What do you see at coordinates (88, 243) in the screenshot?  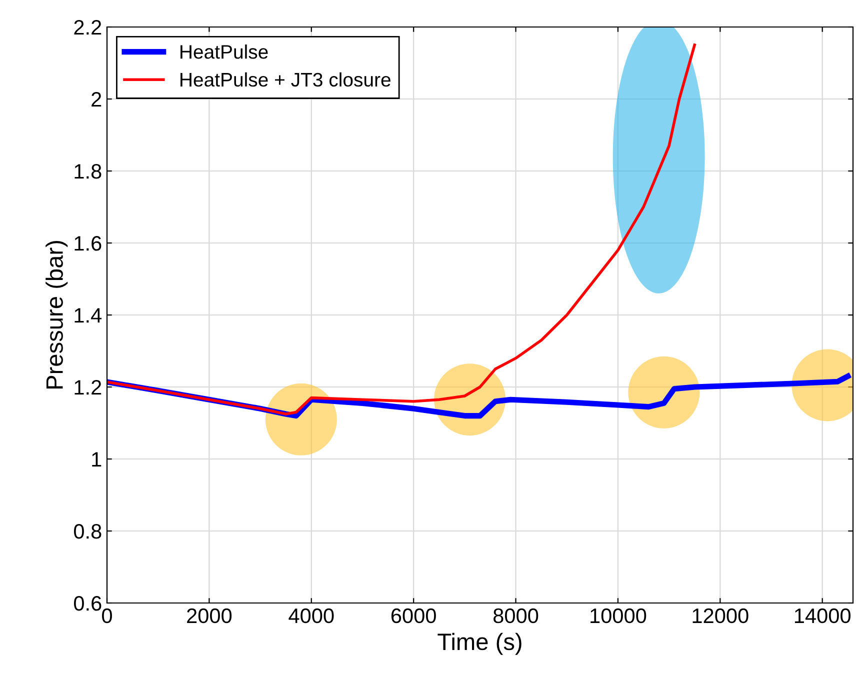 I see `y-tick-label: 1.6` at bounding box center [88, 243].